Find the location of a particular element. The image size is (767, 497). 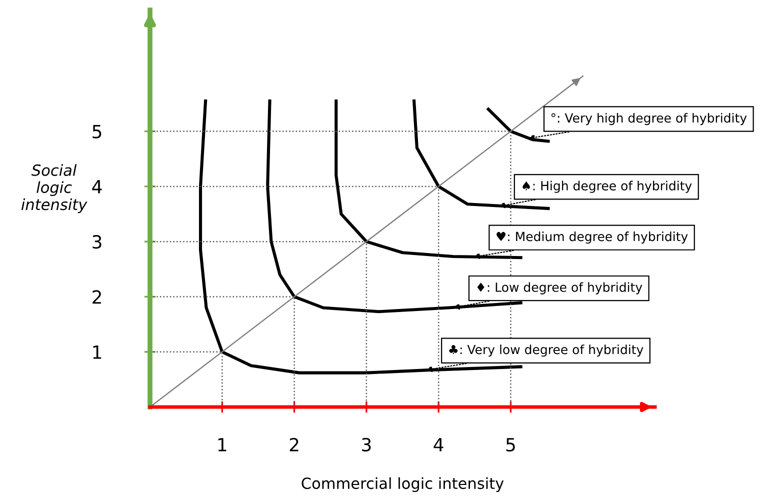

x-tick-label: 3 is located at coordinates (366, 445).